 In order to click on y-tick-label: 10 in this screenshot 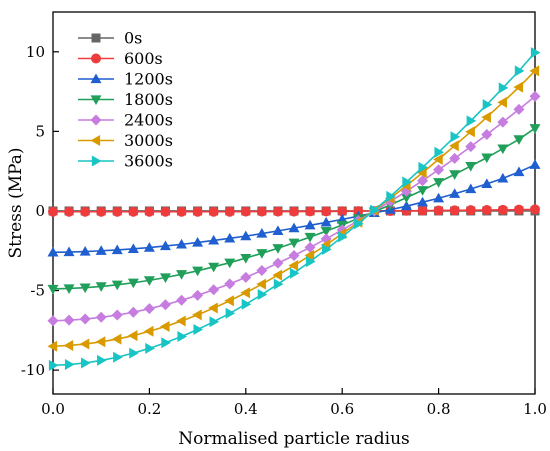, I will do `click(35, 52)`.